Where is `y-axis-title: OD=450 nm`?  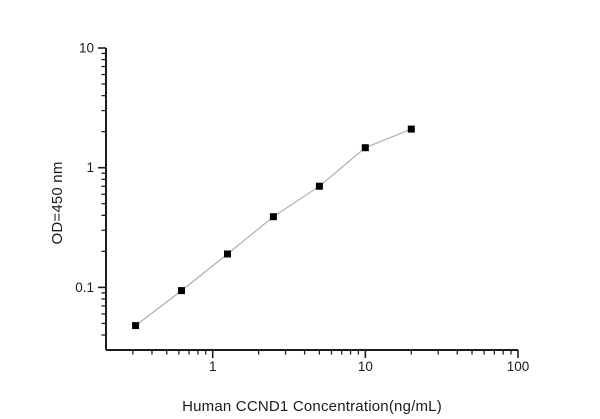
y-axis-title: OD=450 nm is located at coordinates (57, 202).